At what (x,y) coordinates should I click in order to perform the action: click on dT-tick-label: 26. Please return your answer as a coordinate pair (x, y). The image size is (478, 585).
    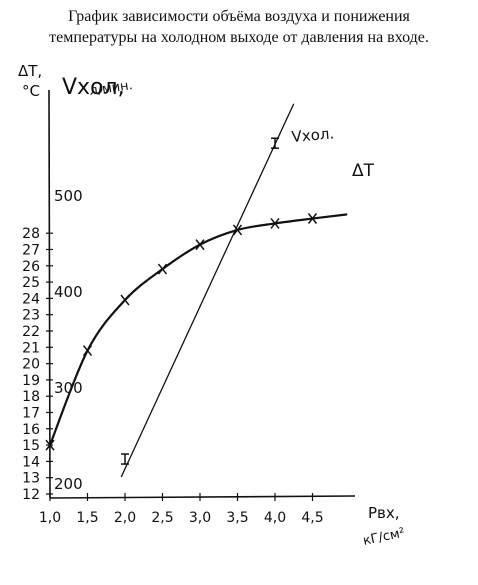
    Looking at the image, I should click on (31, 267).